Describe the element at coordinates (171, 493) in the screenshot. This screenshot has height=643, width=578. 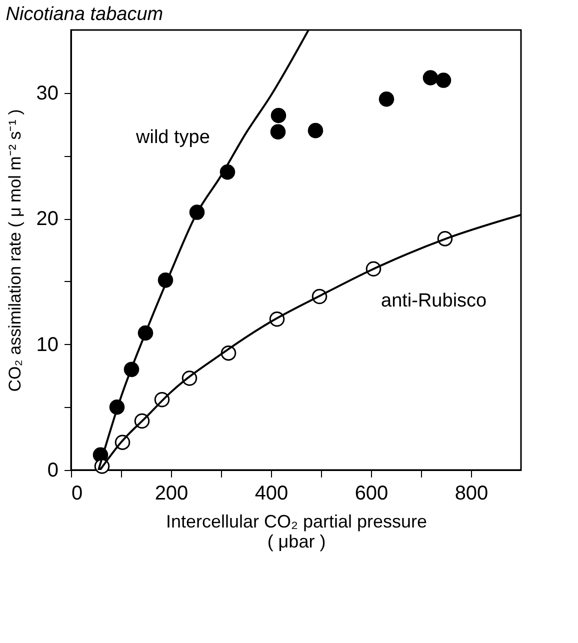
I see `x-tick-label: 200` at that location.